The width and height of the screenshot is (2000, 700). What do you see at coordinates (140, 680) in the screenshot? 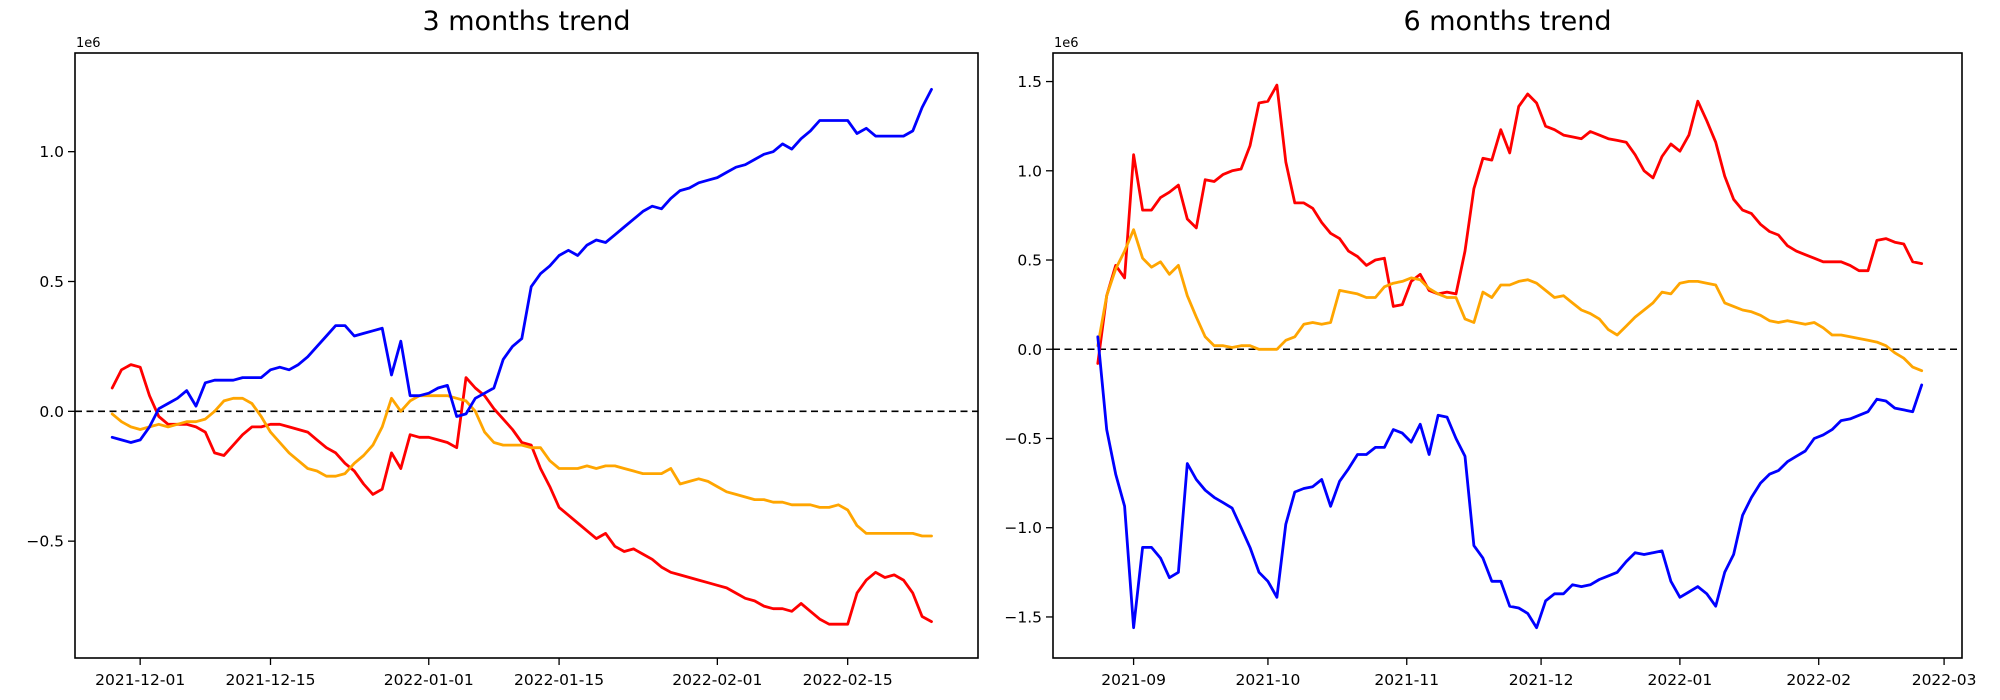
I see `x-tick-label: 2021-12-01` at bounding box center [140, 680].